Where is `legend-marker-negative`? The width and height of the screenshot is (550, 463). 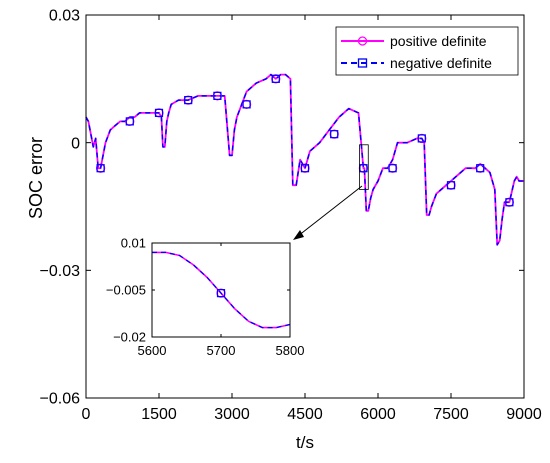 legend-marker-negative is located at coordinates (362, 63).